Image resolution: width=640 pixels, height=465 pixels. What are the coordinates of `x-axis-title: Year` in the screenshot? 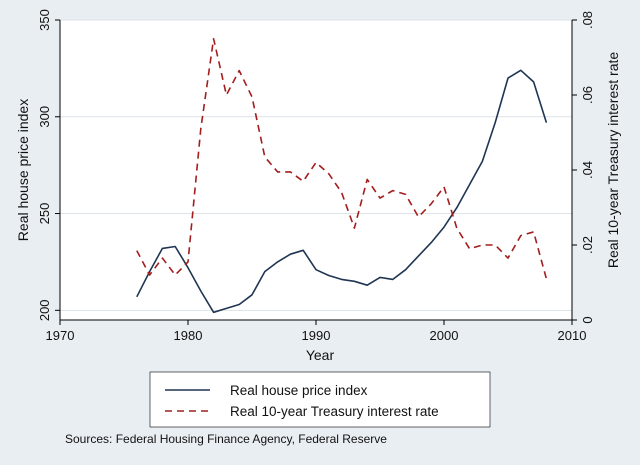 It's located at (320, 355).